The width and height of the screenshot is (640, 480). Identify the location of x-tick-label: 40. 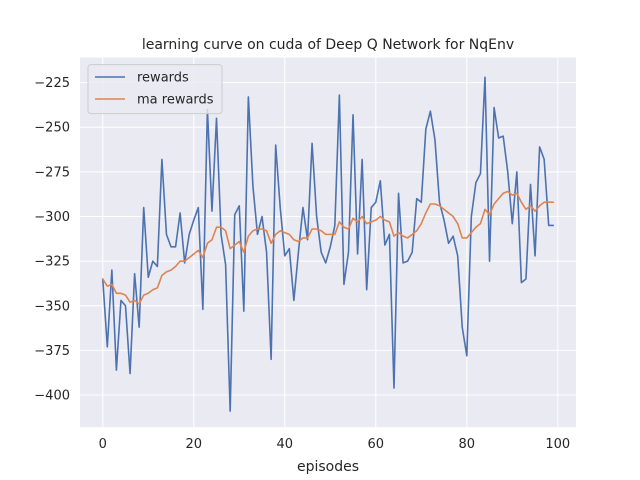
(284, 444).